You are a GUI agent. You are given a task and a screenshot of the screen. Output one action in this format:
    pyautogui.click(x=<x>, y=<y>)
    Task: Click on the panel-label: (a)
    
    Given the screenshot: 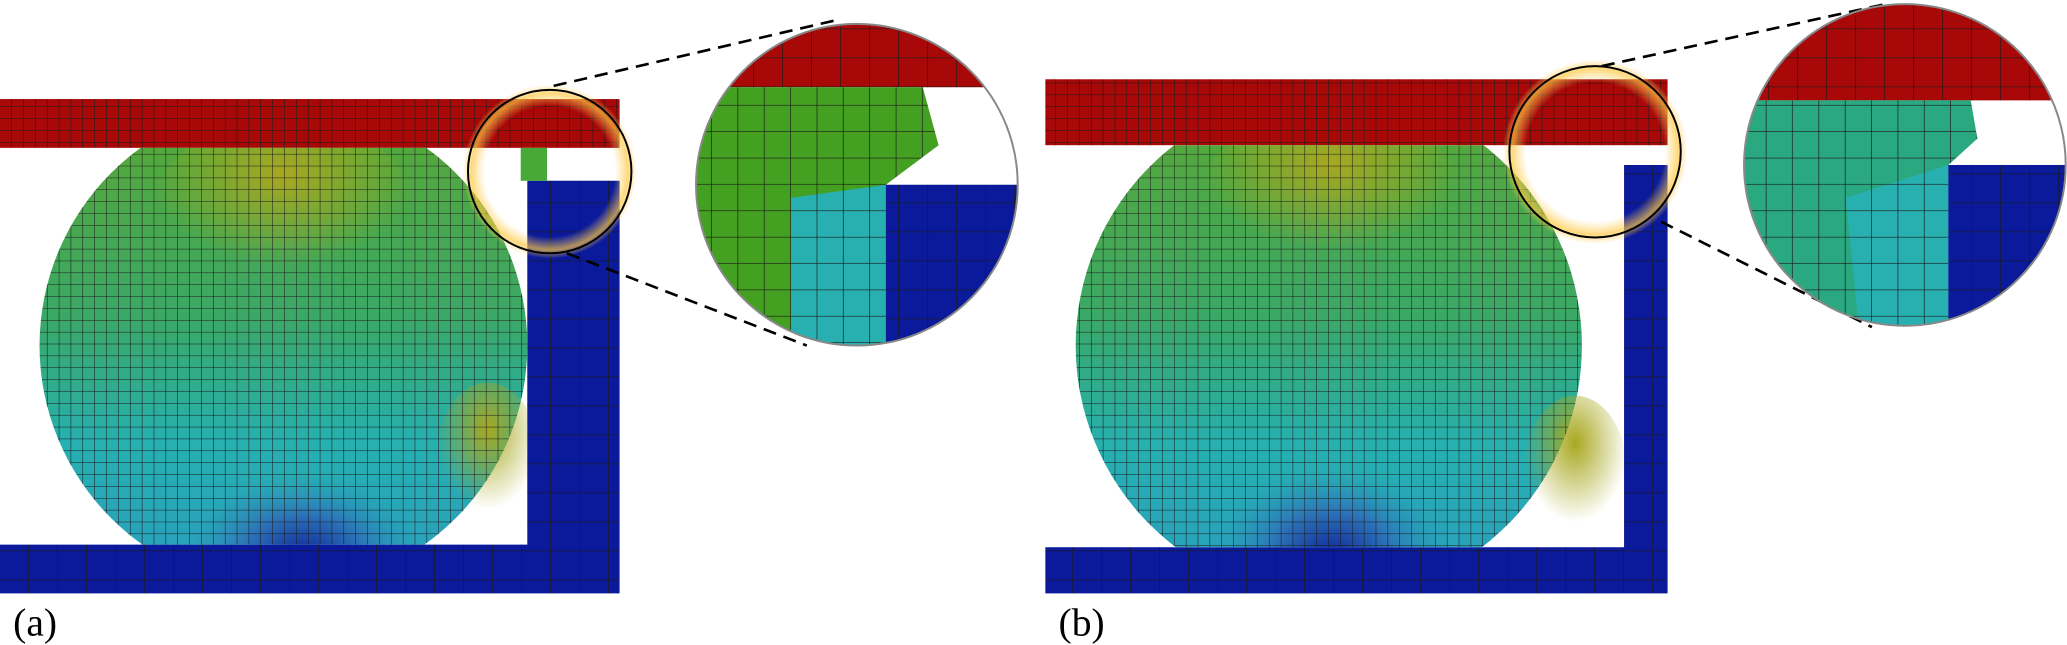 What is the action you would take?
    pyautogui.click(x=35, y=623)
    